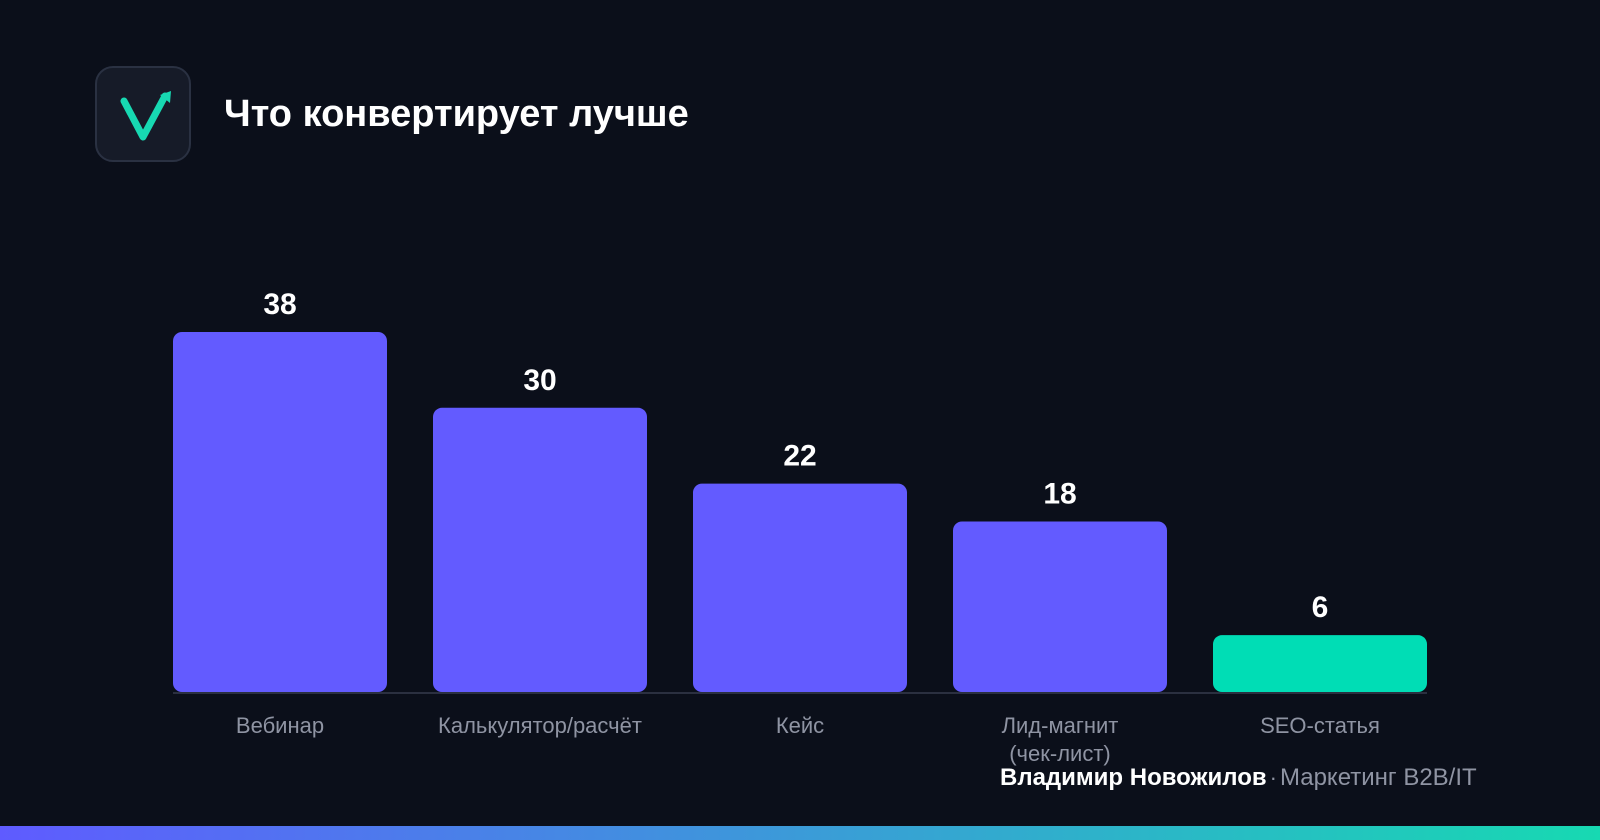  I want to click on x-tick-label: Кейс, so click(800, 725).